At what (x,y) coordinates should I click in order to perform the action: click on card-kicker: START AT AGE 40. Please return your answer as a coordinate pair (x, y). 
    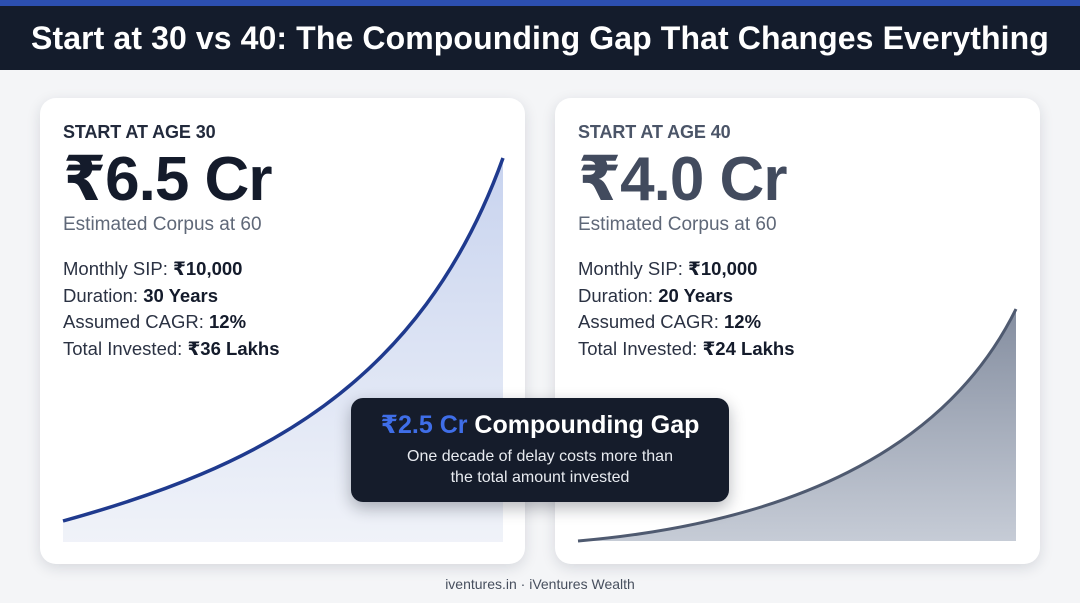
    Looking at the image, I should click on (654, 132).